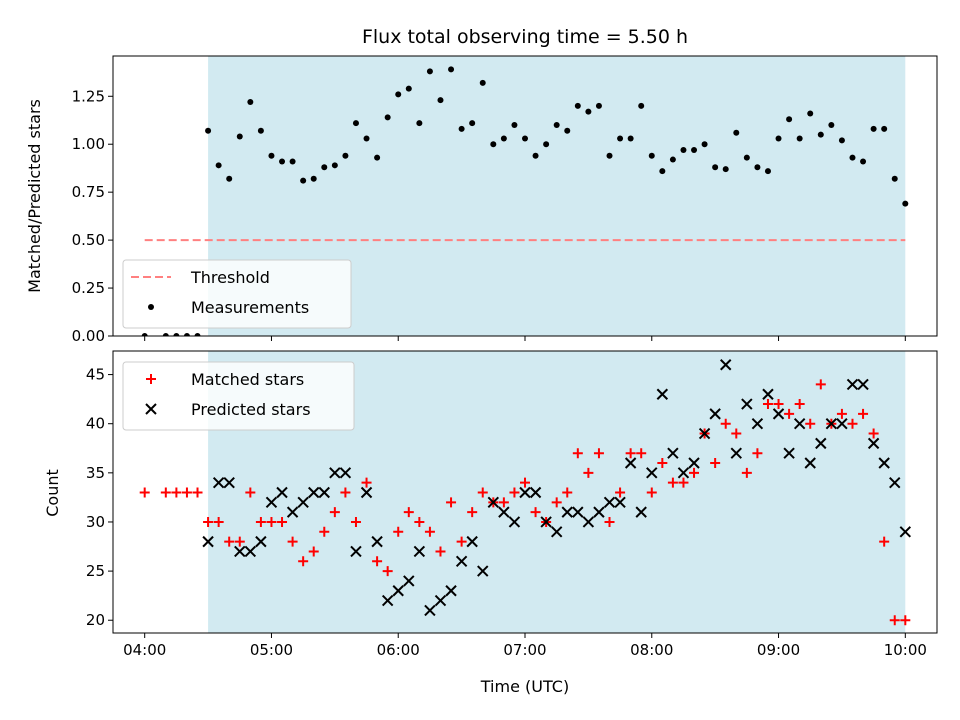  Describe the element at coordinates (271, 650) in the screenshot. I see `x-tick-label: 05:00` at that location.